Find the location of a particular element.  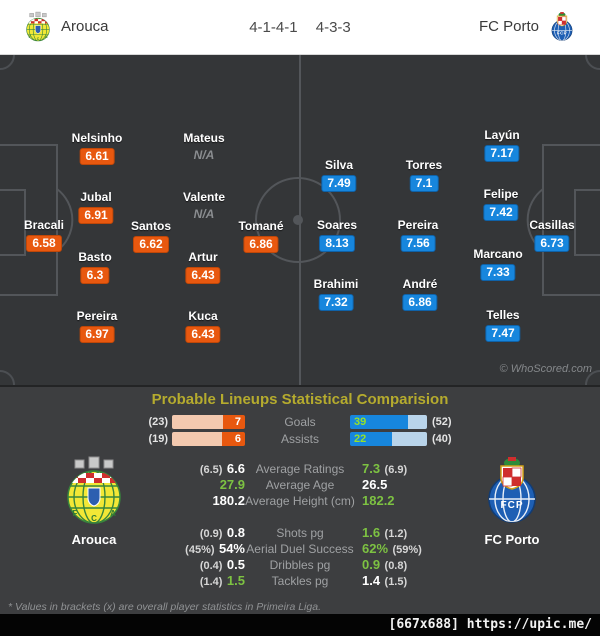

stat-row: (0.4) 0.5 Dribbles pg 0.9 (0.8) is located at coordinates (300, 565).